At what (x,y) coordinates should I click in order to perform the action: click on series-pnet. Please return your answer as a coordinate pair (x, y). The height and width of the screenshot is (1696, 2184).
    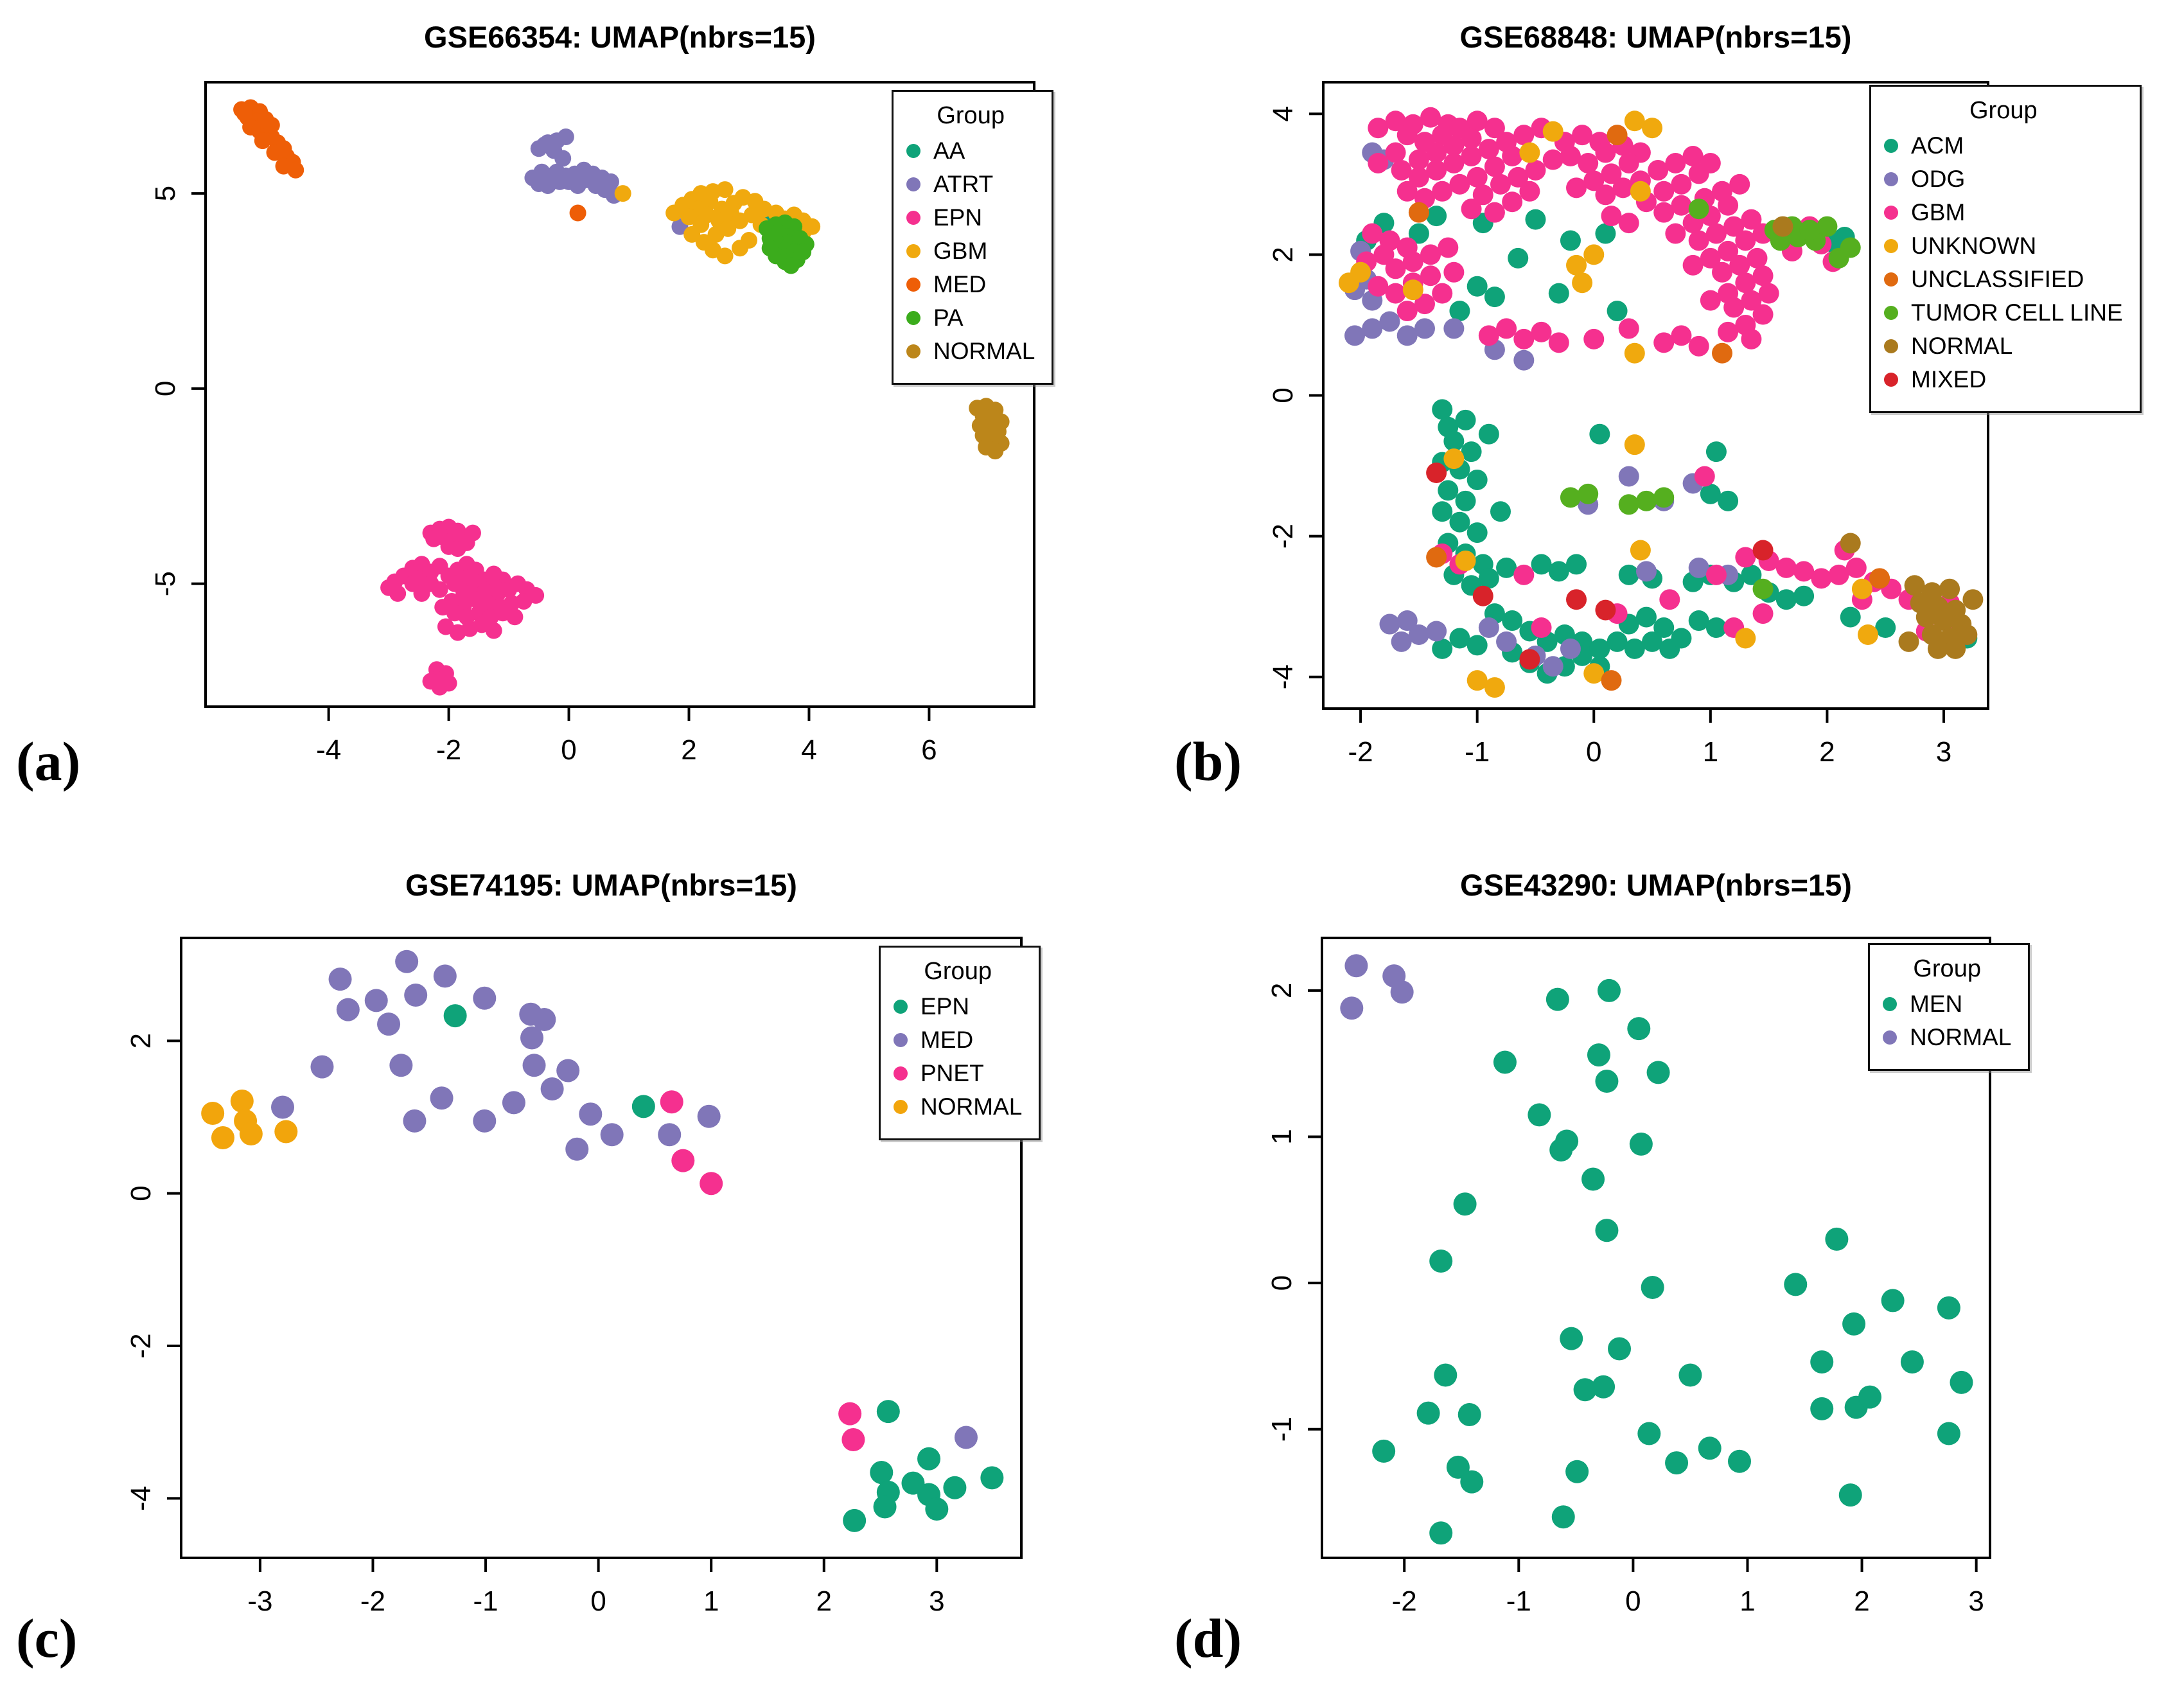
    Looking at the image, I should click on (762, 1271).